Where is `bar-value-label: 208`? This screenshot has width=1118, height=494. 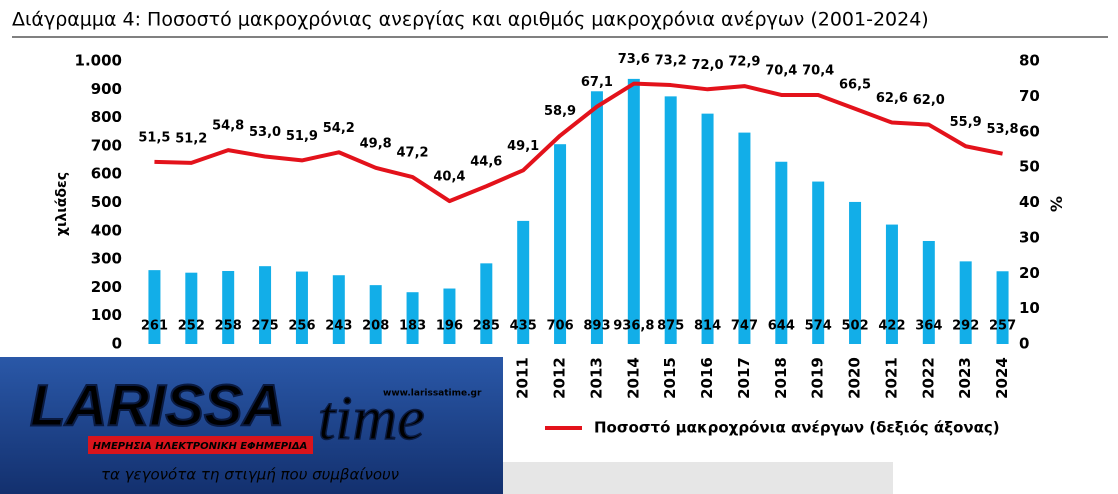
bar-value-label: 208 is located at coordinates (375, 326).